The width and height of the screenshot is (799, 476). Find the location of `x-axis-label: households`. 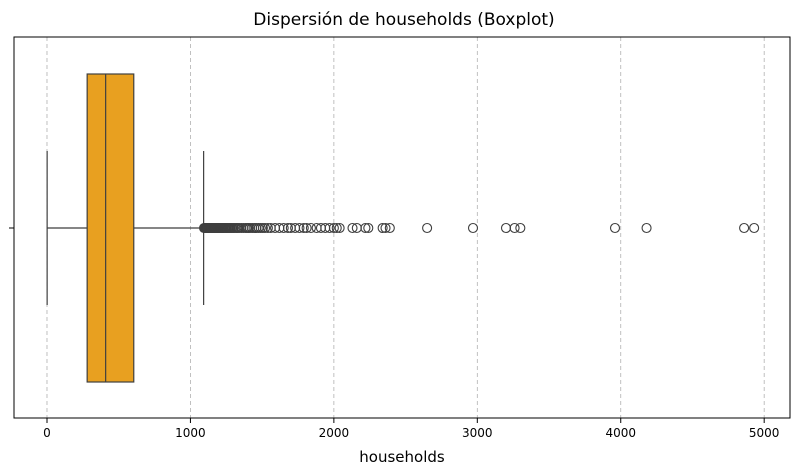

x-axis-label: households is located at coordinates (402, 457).